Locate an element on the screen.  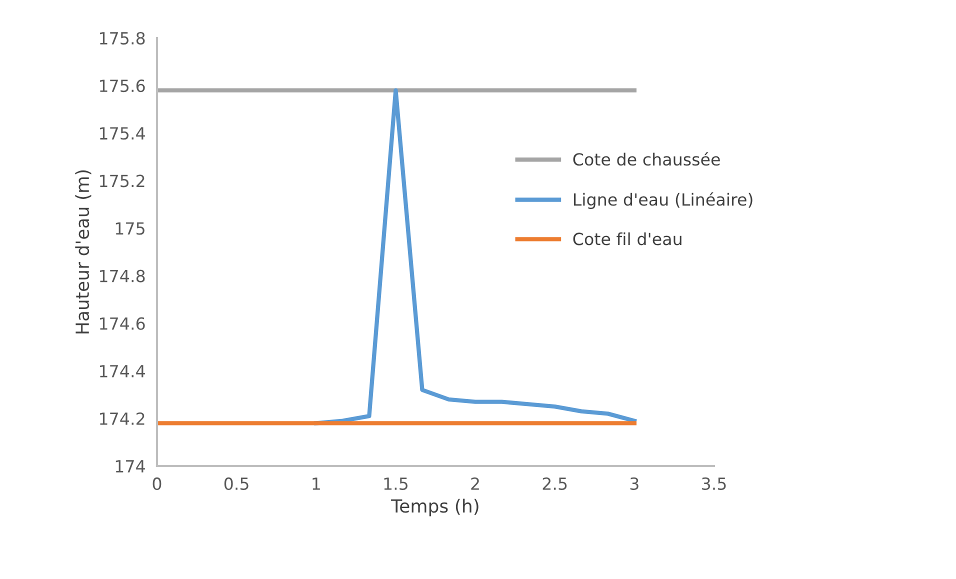
x-tick-label: 1 is located at coordinates (316, 484).